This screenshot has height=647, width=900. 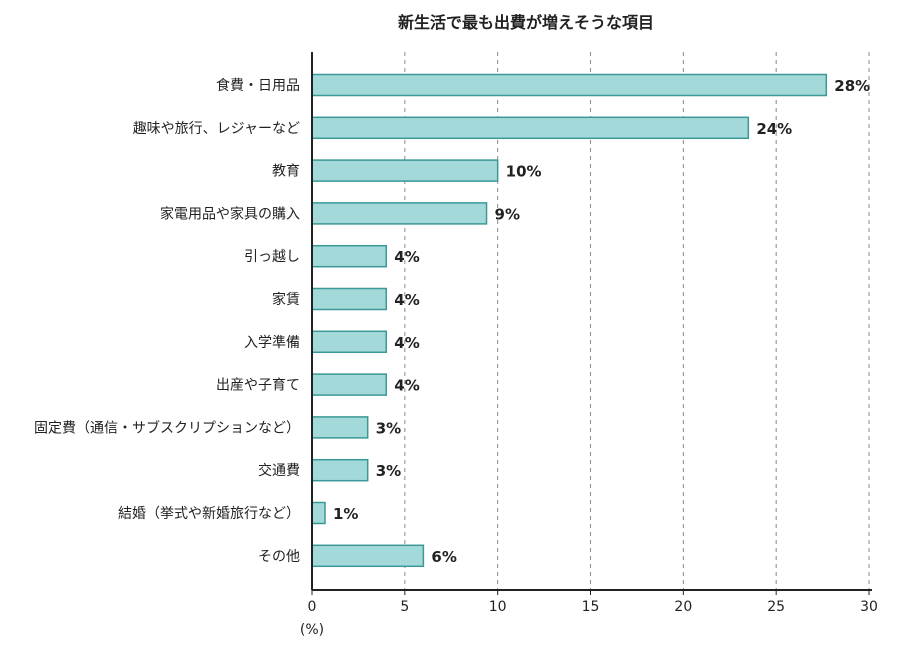 I want to click on x-axis-label: (%), so click(x=312, y=630).